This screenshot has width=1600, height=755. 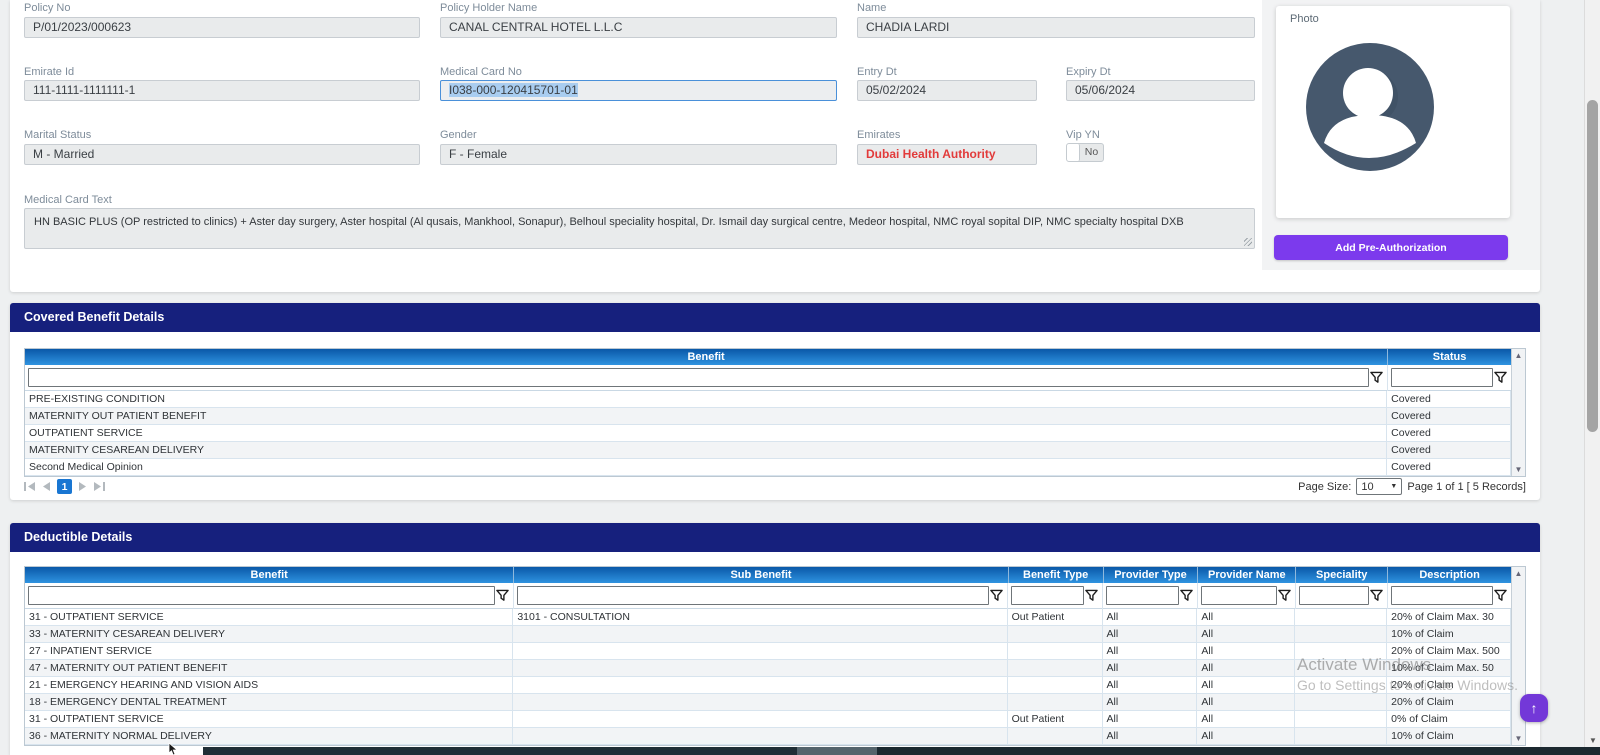 I want to click on speciality-filter-input, so click(x=1334, y=595).